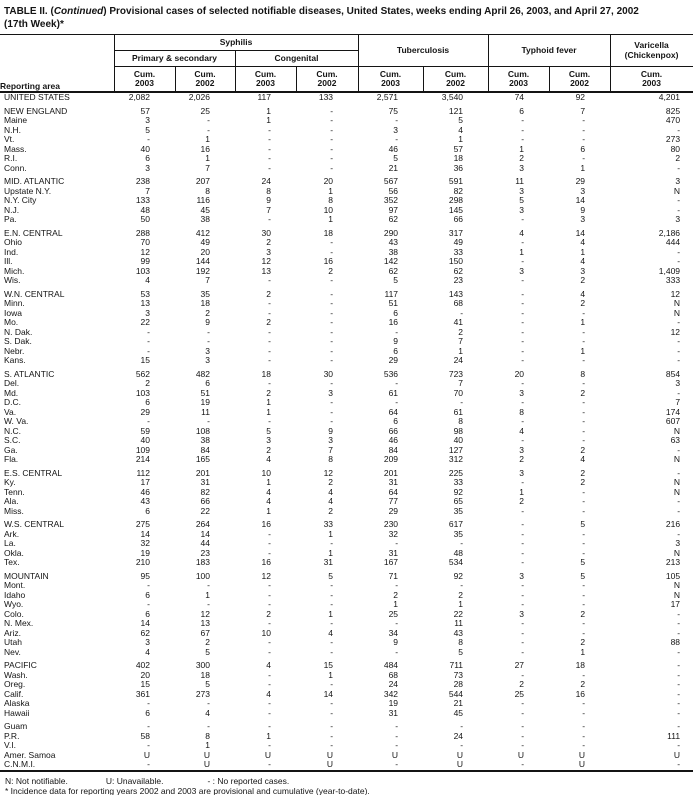 The image size is (693, 795). I want to click on value-cell: 484, so click(391, 665).